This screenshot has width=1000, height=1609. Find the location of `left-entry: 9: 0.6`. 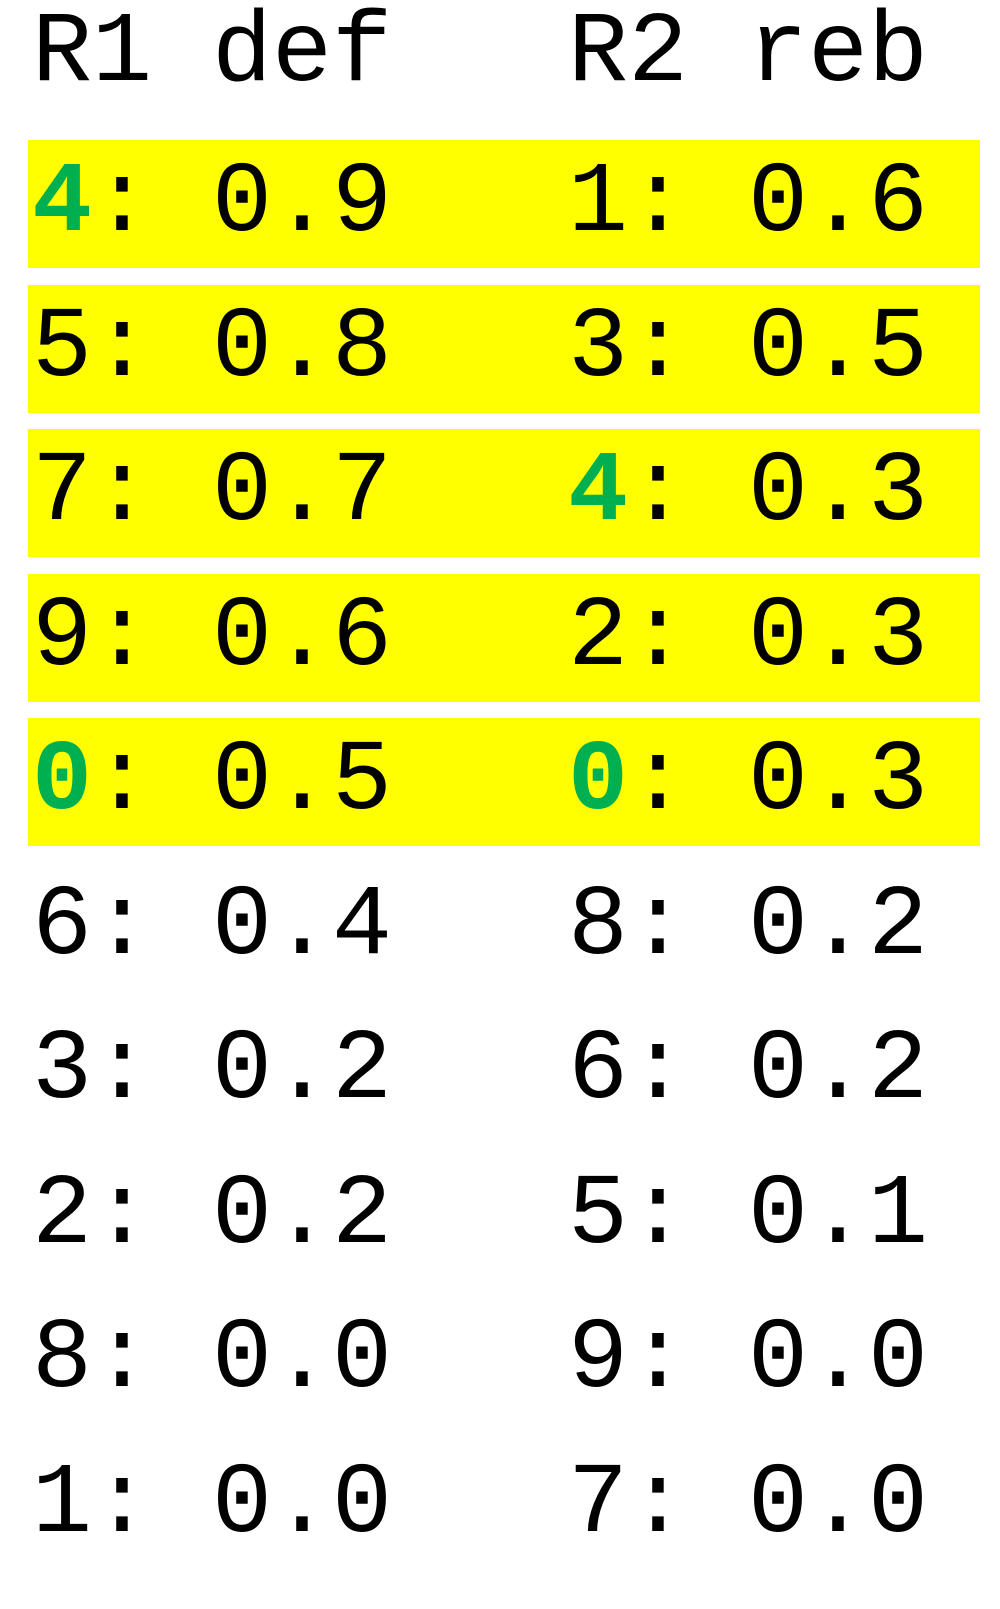

left-entry: 9: 0.6 is located at coordinates (212, 639).